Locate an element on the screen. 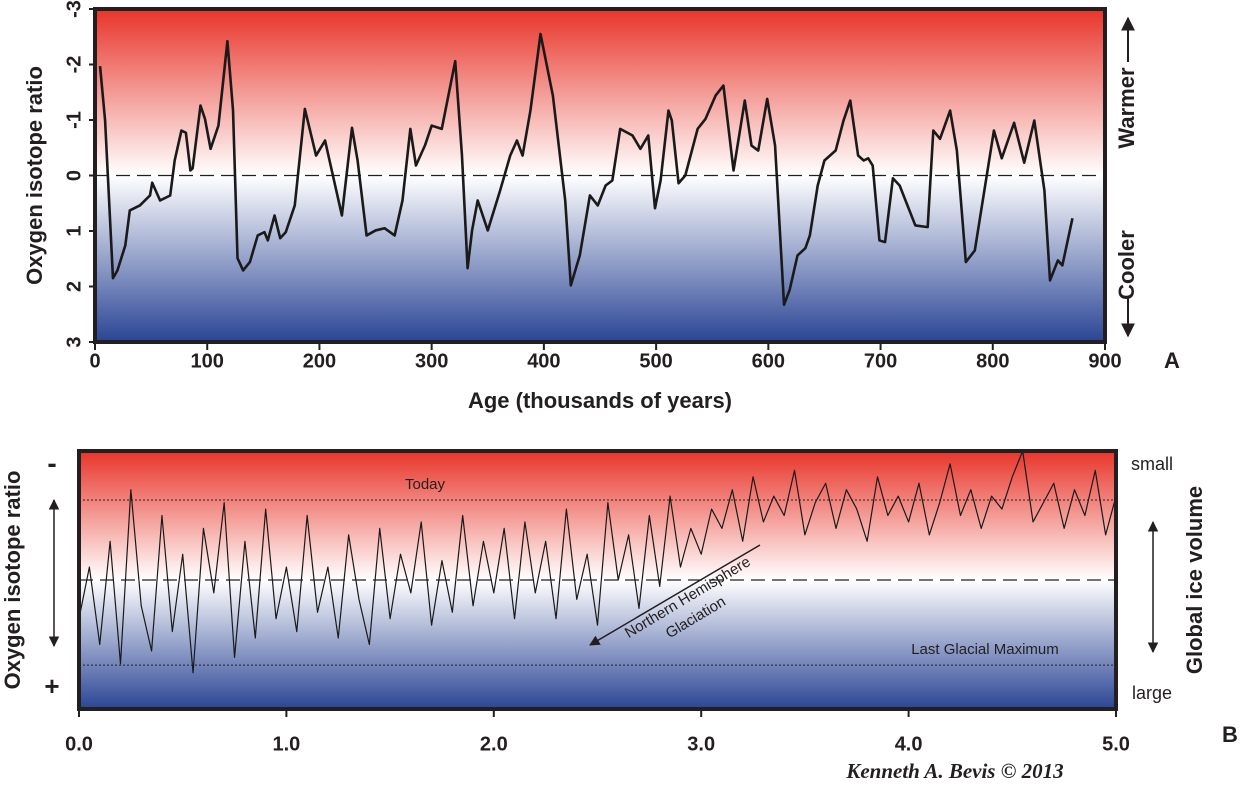 The width and height of the screenshot is (1241, 790). x-tick-label: 0 is located at coordinates (94, 361).